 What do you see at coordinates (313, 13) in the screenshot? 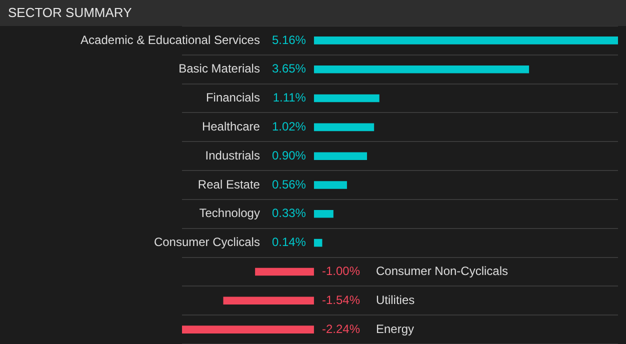
I see `text: SECTOR SUMMARY` at bounding box center [313, 13].